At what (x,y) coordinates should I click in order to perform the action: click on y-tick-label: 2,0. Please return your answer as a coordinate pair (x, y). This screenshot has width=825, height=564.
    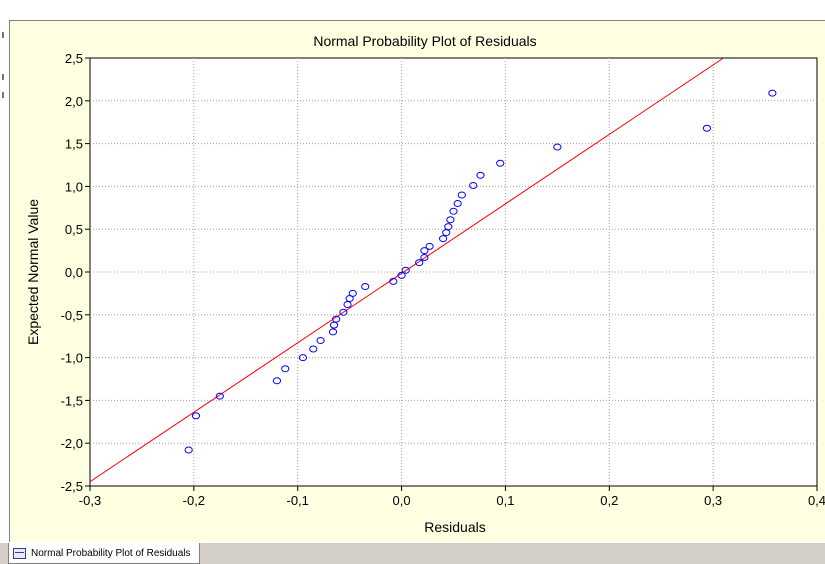
    Looking at the image, I should click on (74, 101).